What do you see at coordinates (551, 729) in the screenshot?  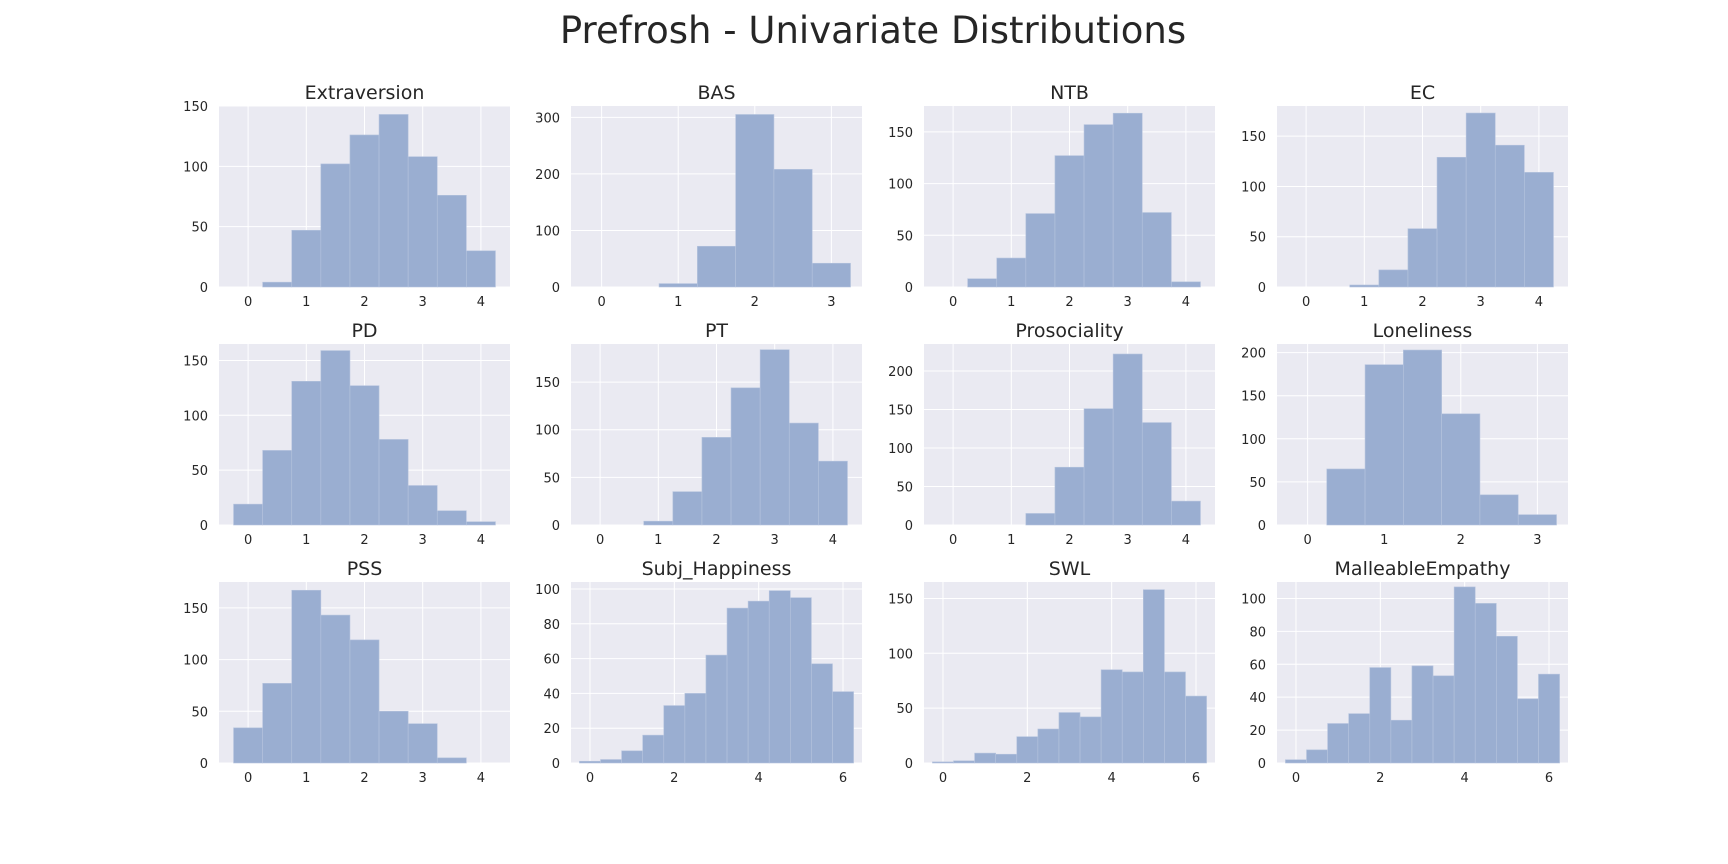 I see `y-tick-label: 20` at bounding box center [551, 729].